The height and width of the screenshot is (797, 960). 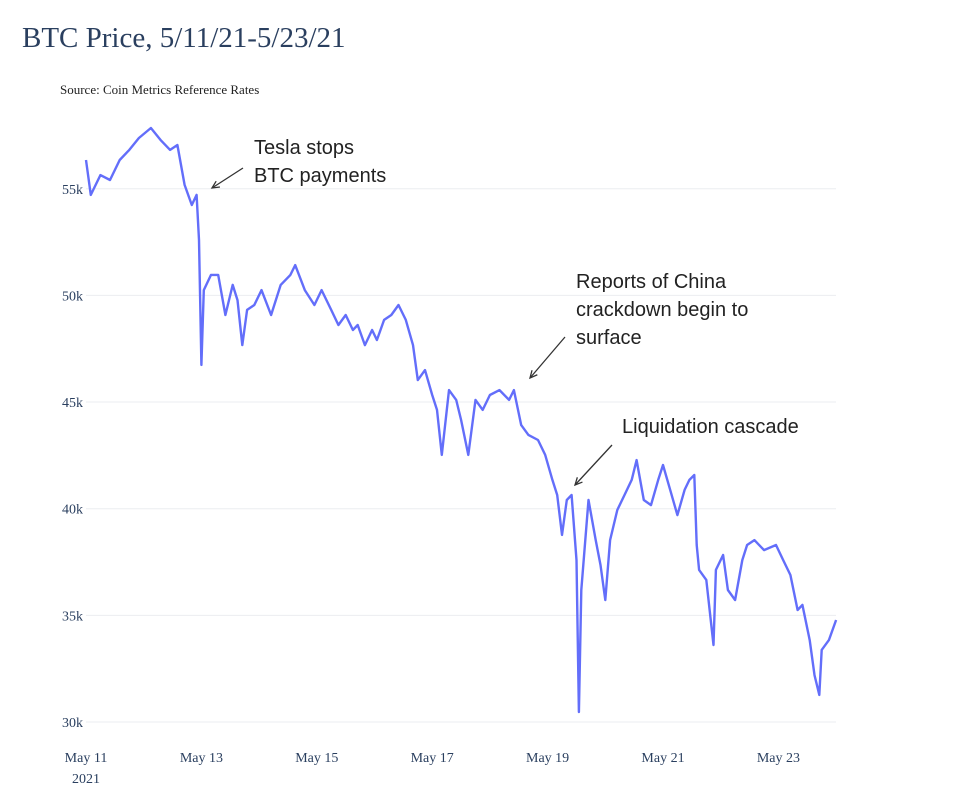 What do you see at coordinates (72, 510) in the screenshot?
I see `y-tick-label: 40k` at bounding box center [72, 510].